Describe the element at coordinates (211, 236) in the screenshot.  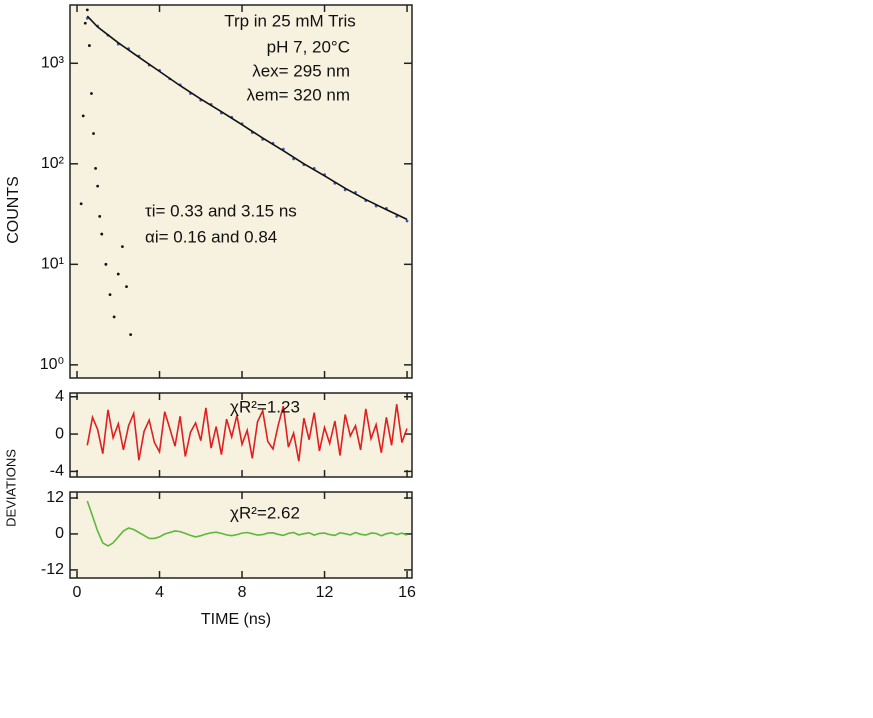
I see `annotation: αi= 0.16 and 0.84` at that location.